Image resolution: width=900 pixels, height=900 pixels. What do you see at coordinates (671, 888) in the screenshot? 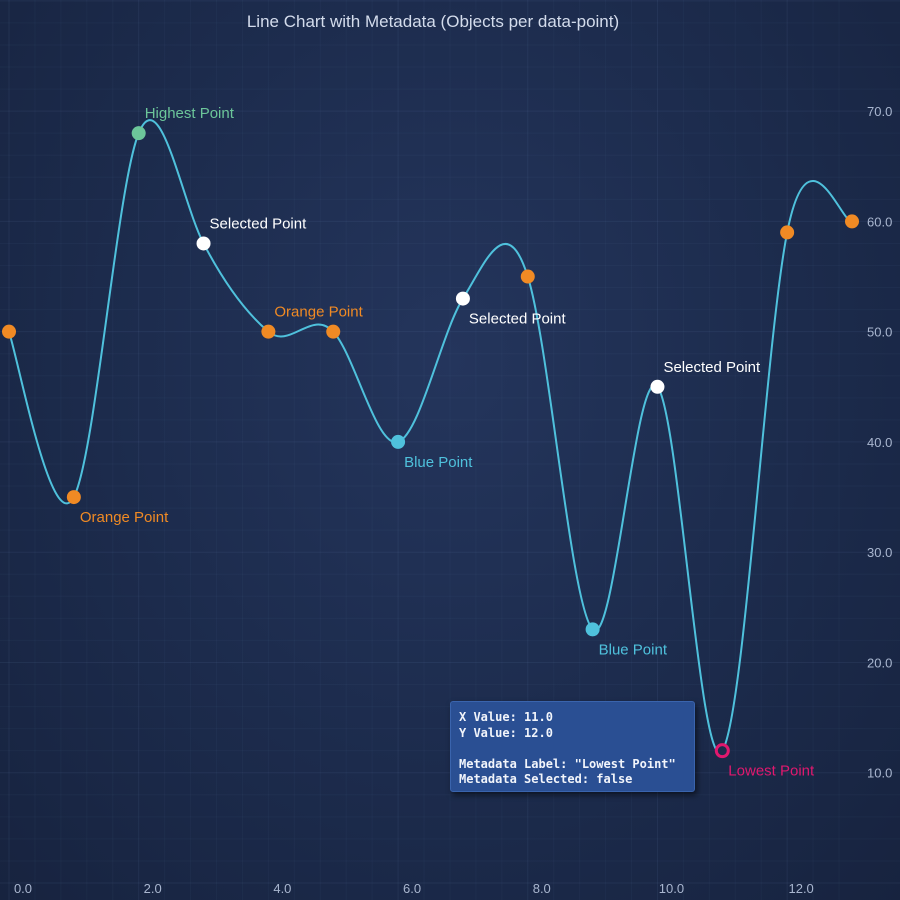
I see `x-tick-label: 10.0` at bounding box center [671, 888].